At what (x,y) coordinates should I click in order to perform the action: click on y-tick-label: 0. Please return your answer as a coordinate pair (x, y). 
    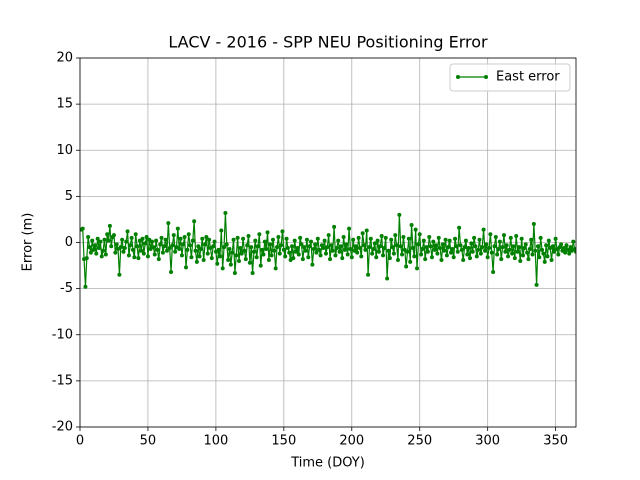
    Looking at the image, I should click on (69, 242).